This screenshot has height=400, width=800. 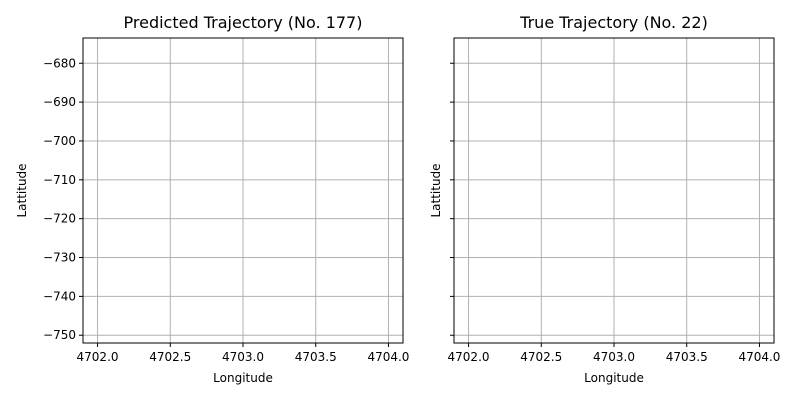 I want to click on y-tick-label: −750, so click(x=59, y=335).